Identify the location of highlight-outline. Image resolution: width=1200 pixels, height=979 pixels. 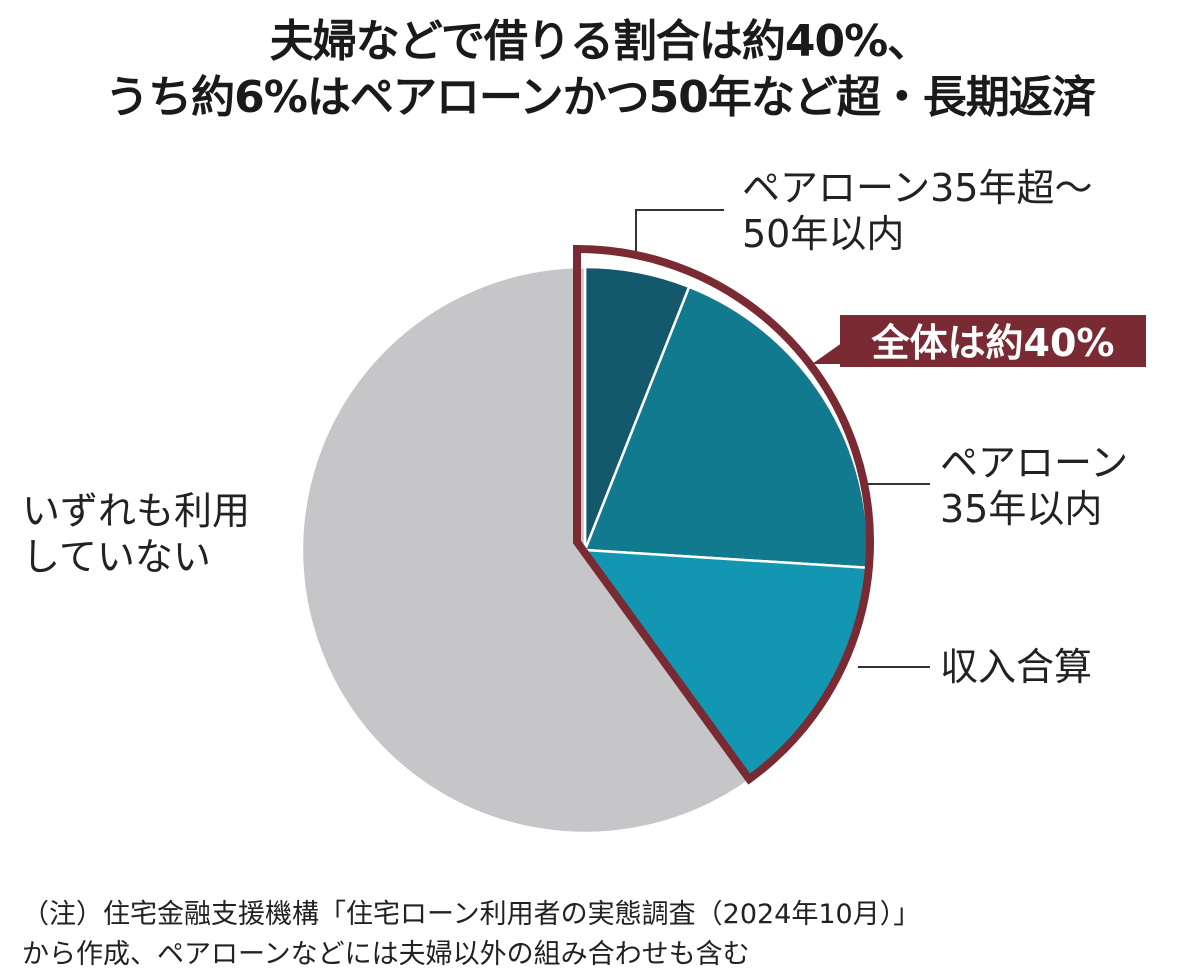
(723, 514).